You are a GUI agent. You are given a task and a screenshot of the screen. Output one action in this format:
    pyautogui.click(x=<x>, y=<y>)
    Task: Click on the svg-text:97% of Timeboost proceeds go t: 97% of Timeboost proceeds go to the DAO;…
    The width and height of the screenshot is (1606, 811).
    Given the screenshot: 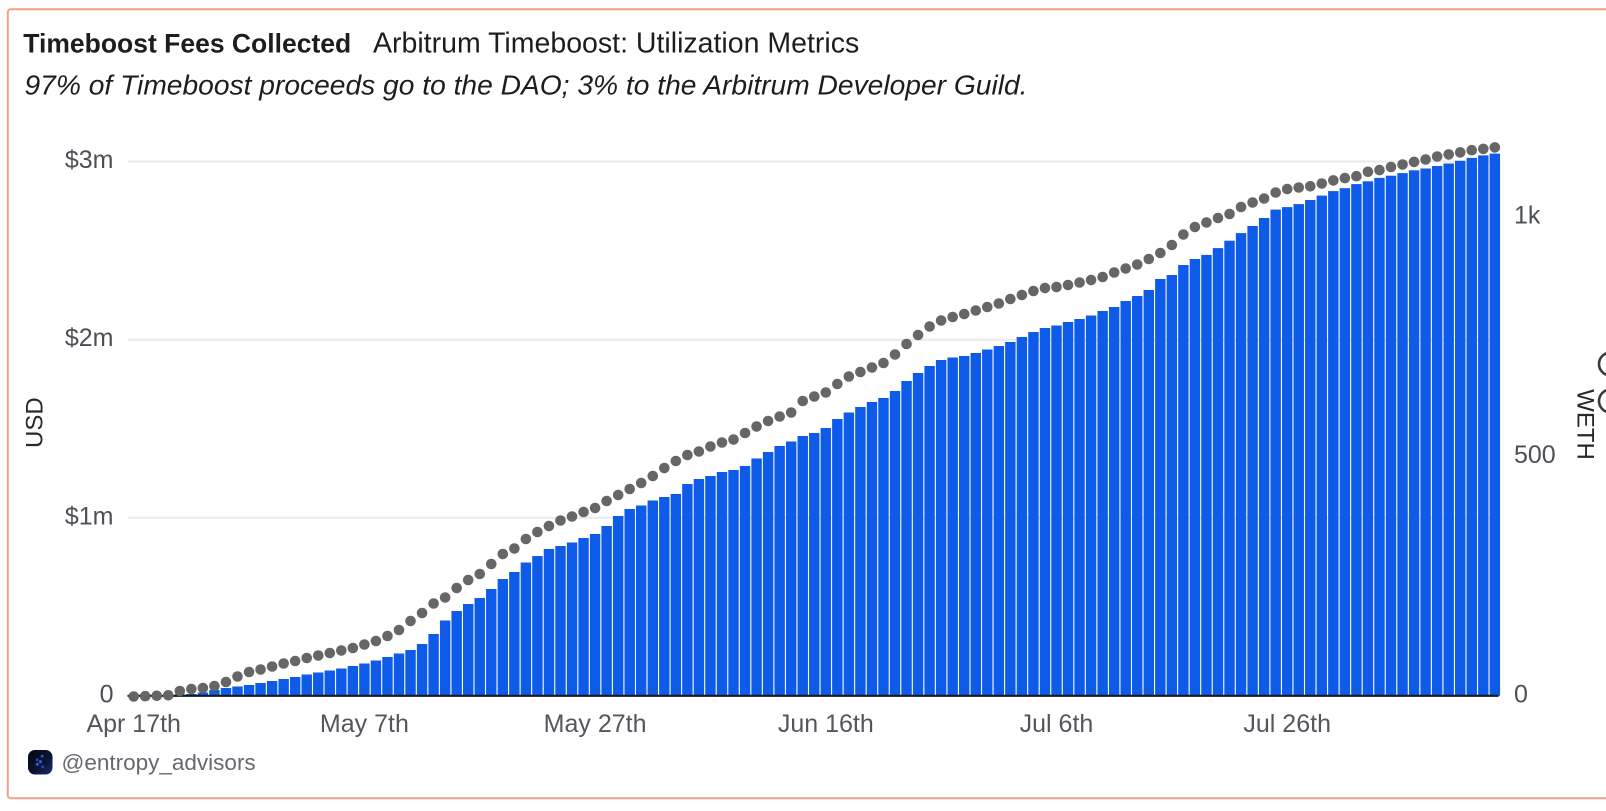 What is the action you would take?
    pyautogui.click(x=526, y=85)
    